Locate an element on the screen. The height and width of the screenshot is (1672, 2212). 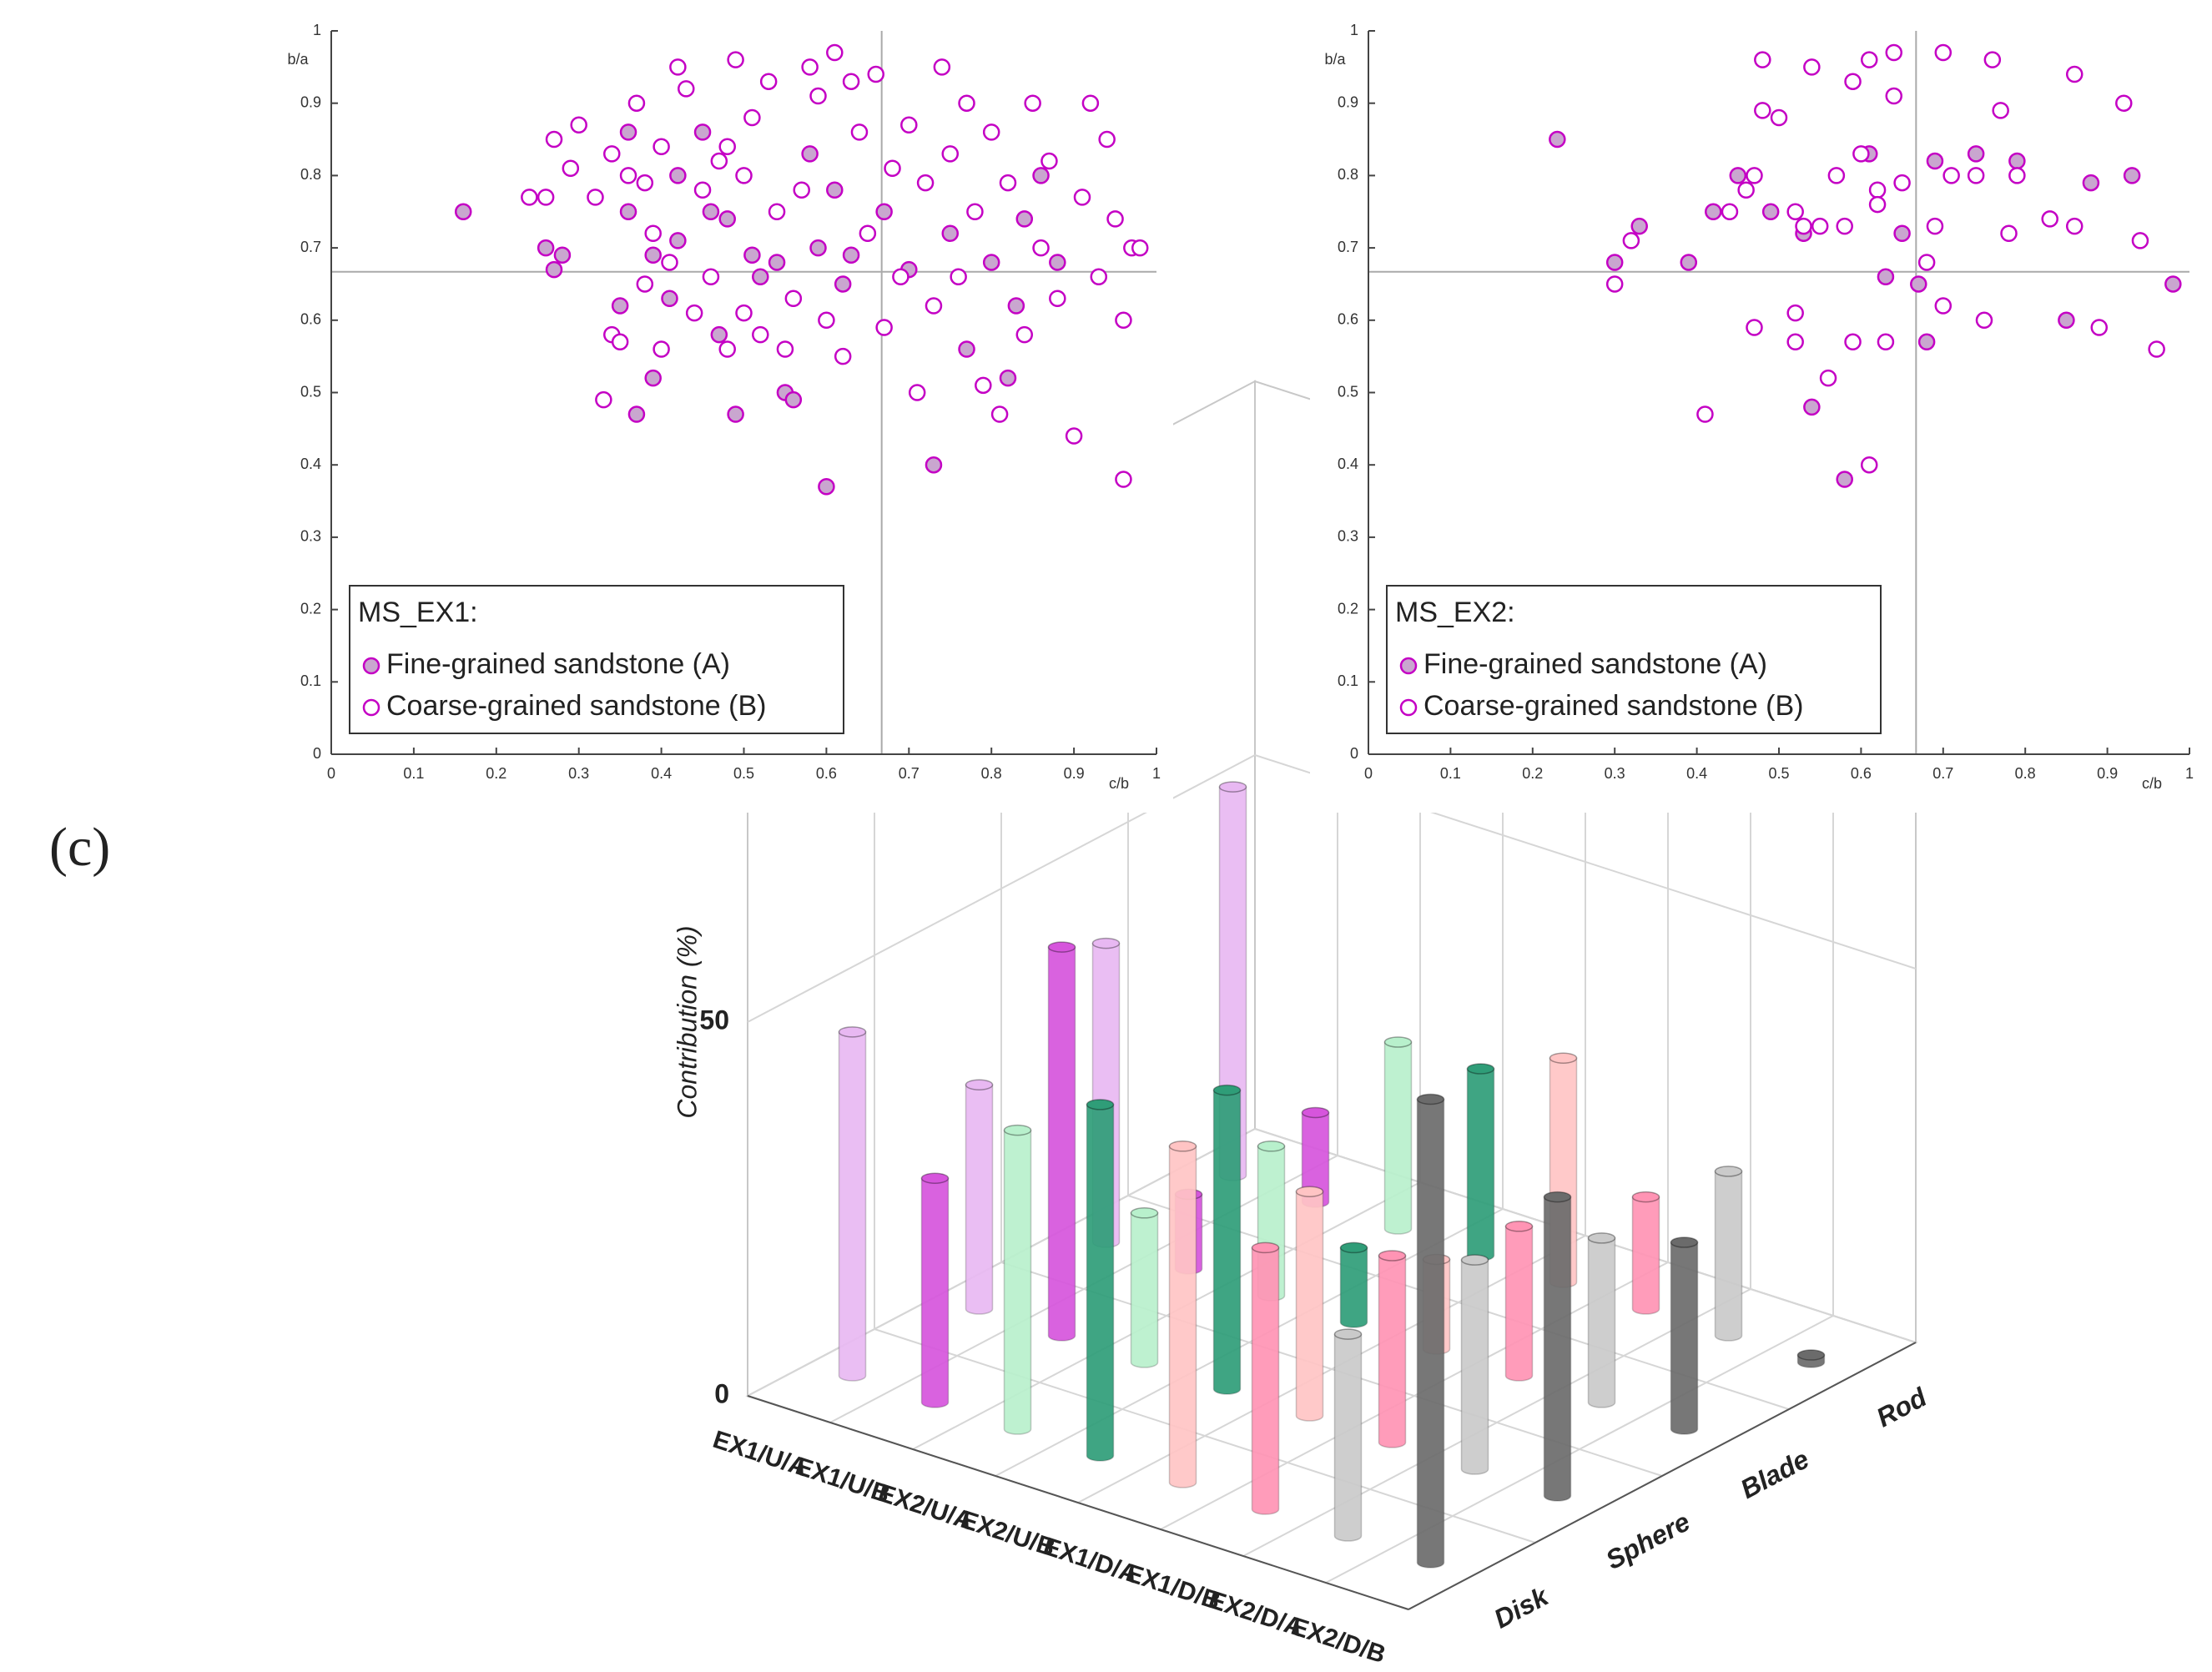
y-tick-label: Rod is located at coordinates (1902, 1408).